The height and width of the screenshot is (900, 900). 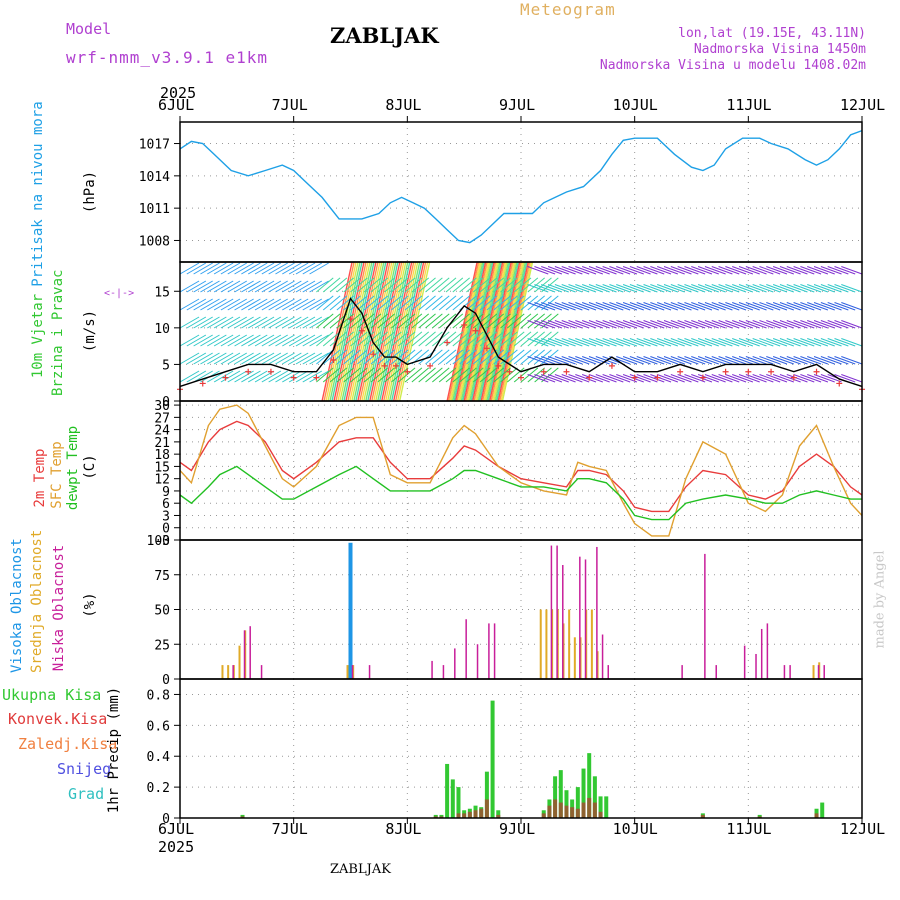 What do you see at coordinates (863, 829) in the screenshot?
I see `day-label: 12JUL` at bounding box center [863, 829].